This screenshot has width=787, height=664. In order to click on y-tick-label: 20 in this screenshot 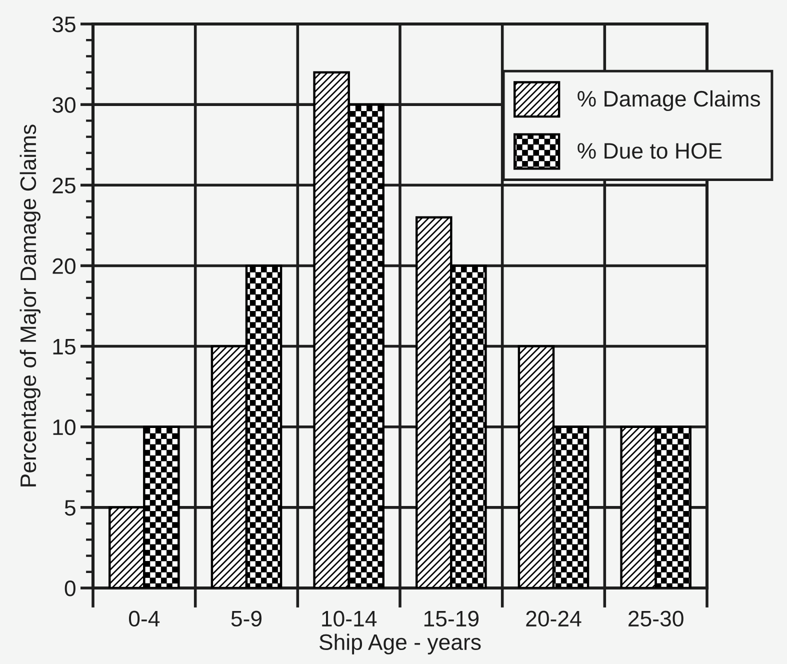, I will do `click(64, 266)`.